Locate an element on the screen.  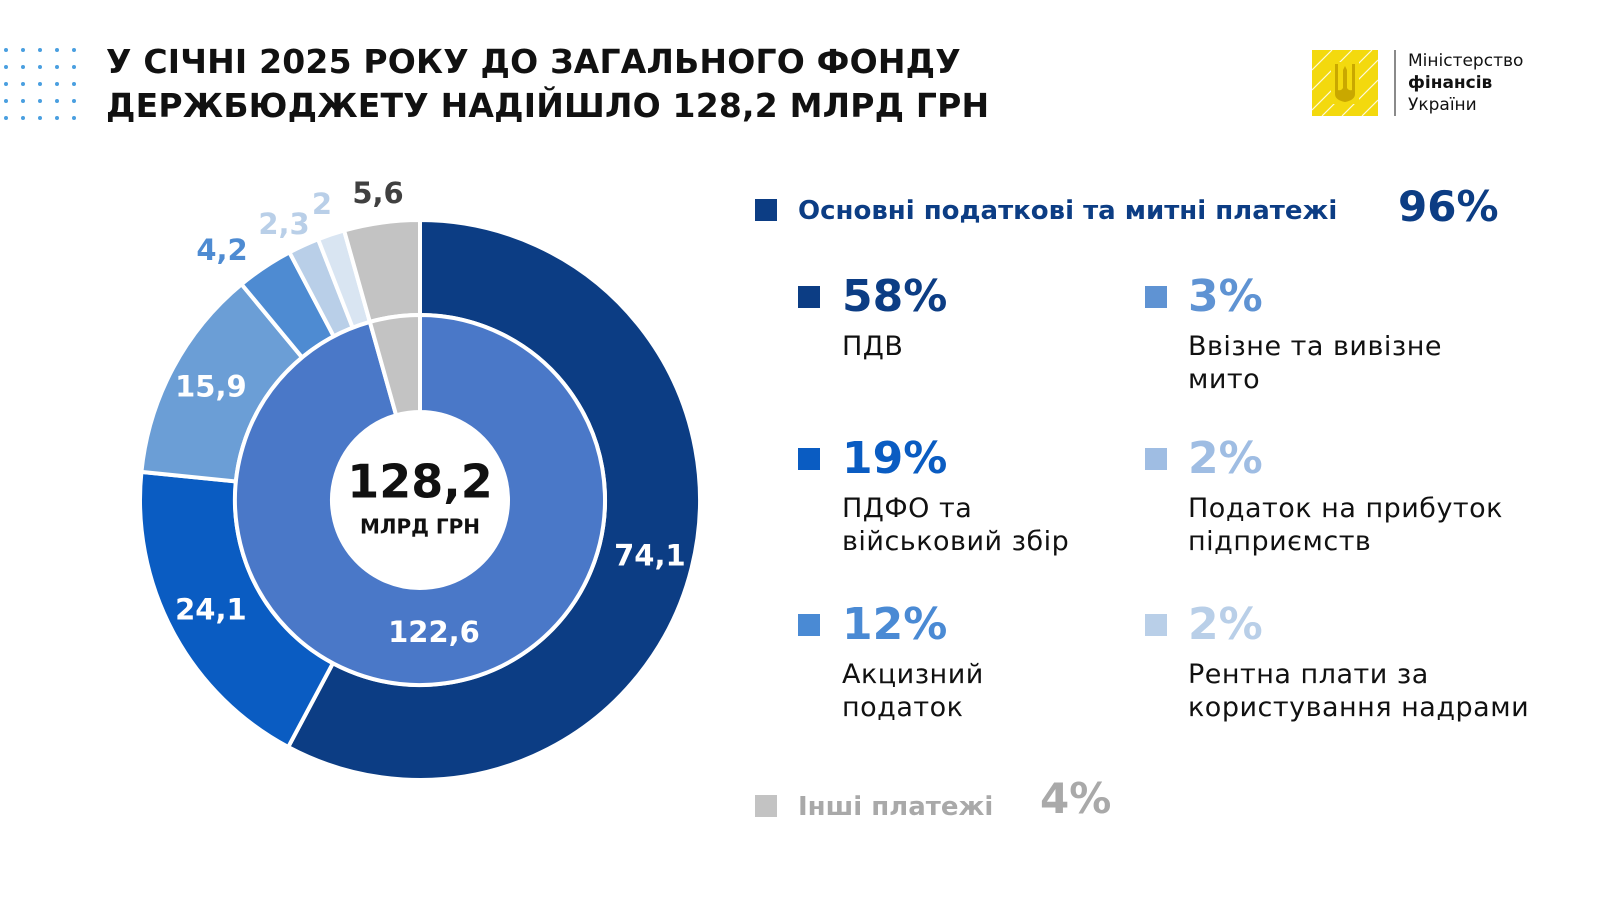
decorative-dots is located at coordinates (40, 84).